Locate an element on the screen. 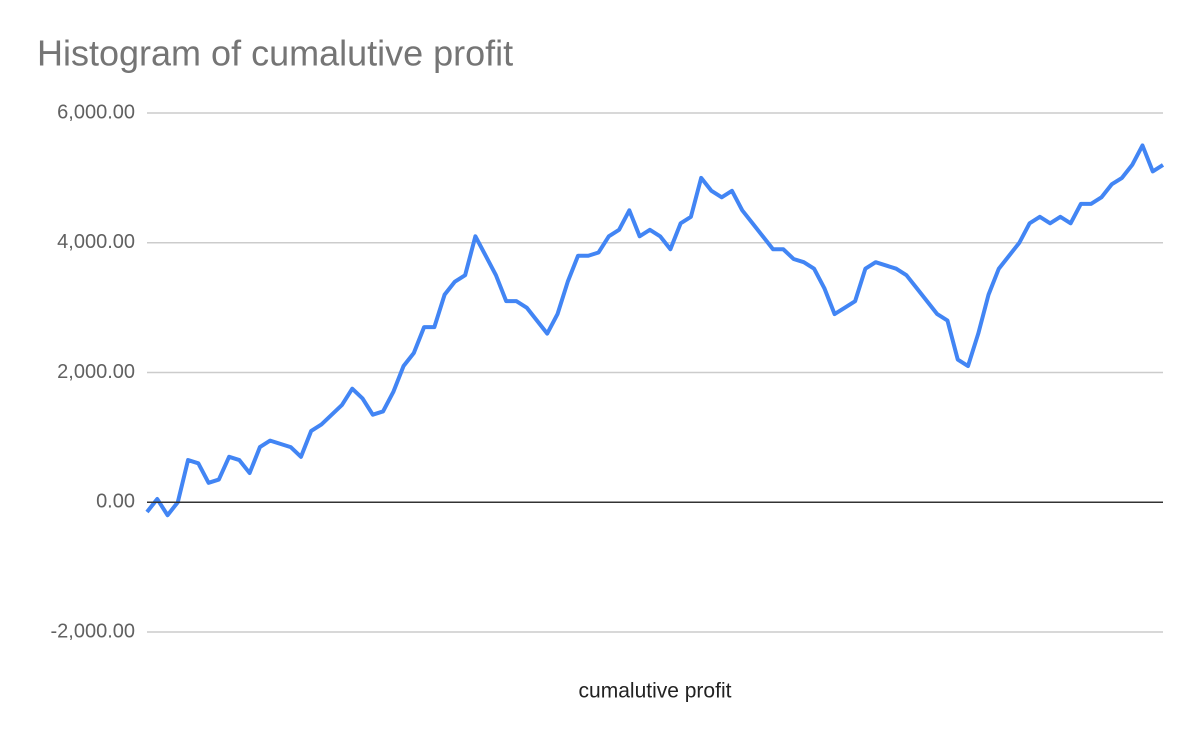 The width and height of the screenshot is (1200, 742). y-tick-label: 4,000.00 is located at coordinates (96, 242).